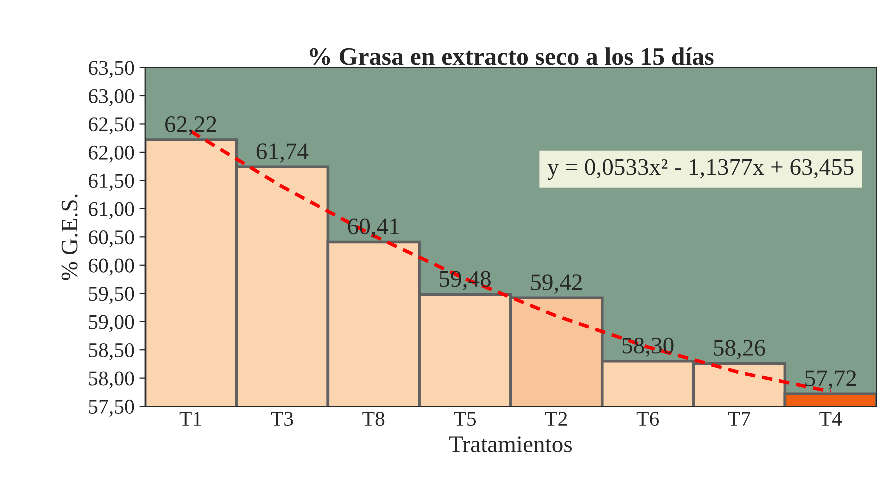  What do you see at coordinates (111, 183) in the screenshot?
I see `y-tick-label: 61,50` at bounding box center [111, 183].